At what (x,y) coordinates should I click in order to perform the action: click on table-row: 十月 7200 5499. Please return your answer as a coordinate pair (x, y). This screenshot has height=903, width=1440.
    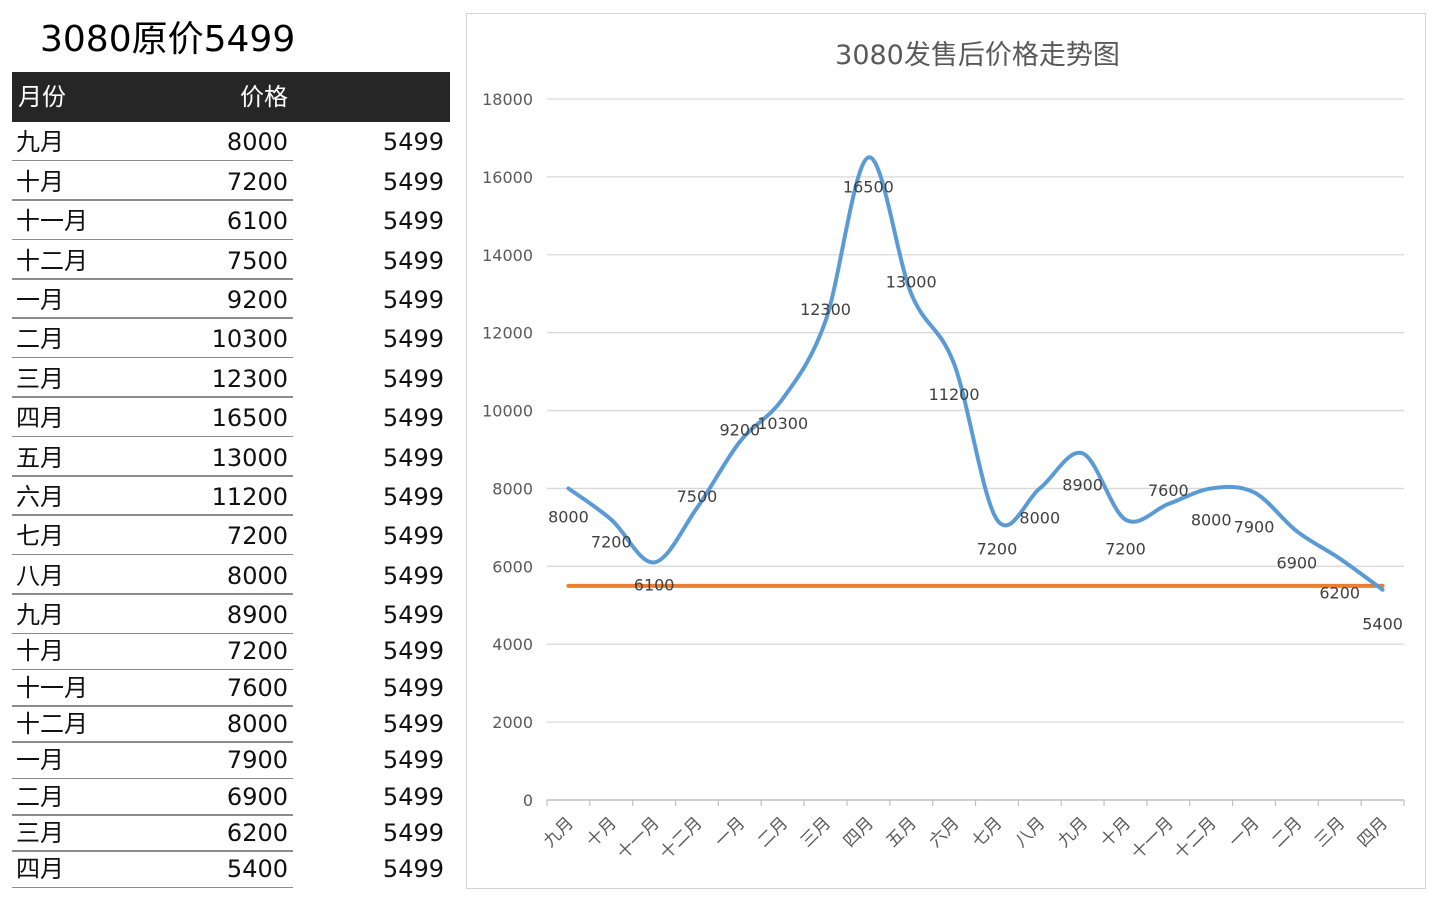
    Looking at the image, I should click on (232, 181).